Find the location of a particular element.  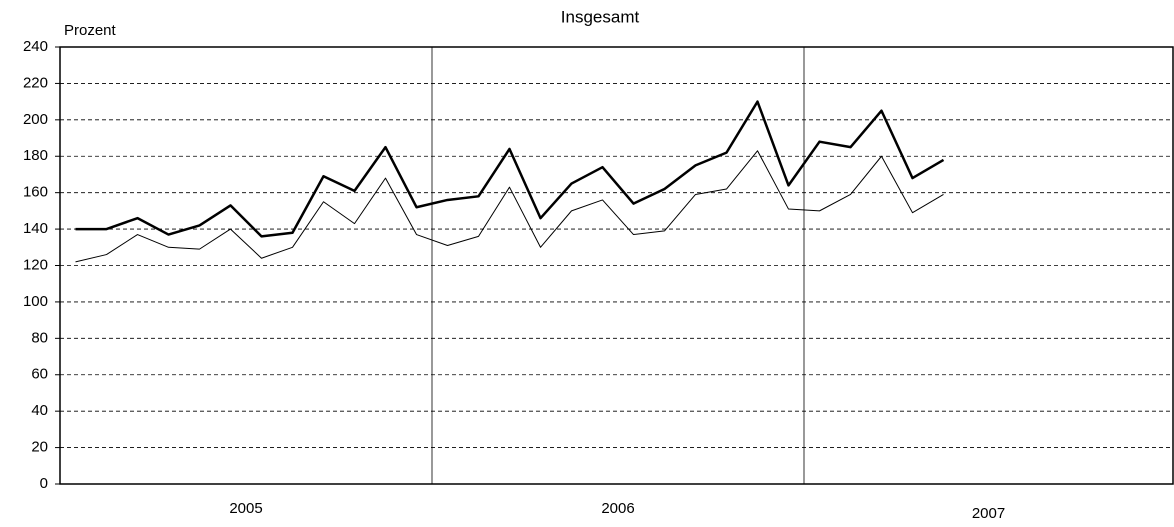

x-group-label: 2007 is located at coordinates (988, 513).